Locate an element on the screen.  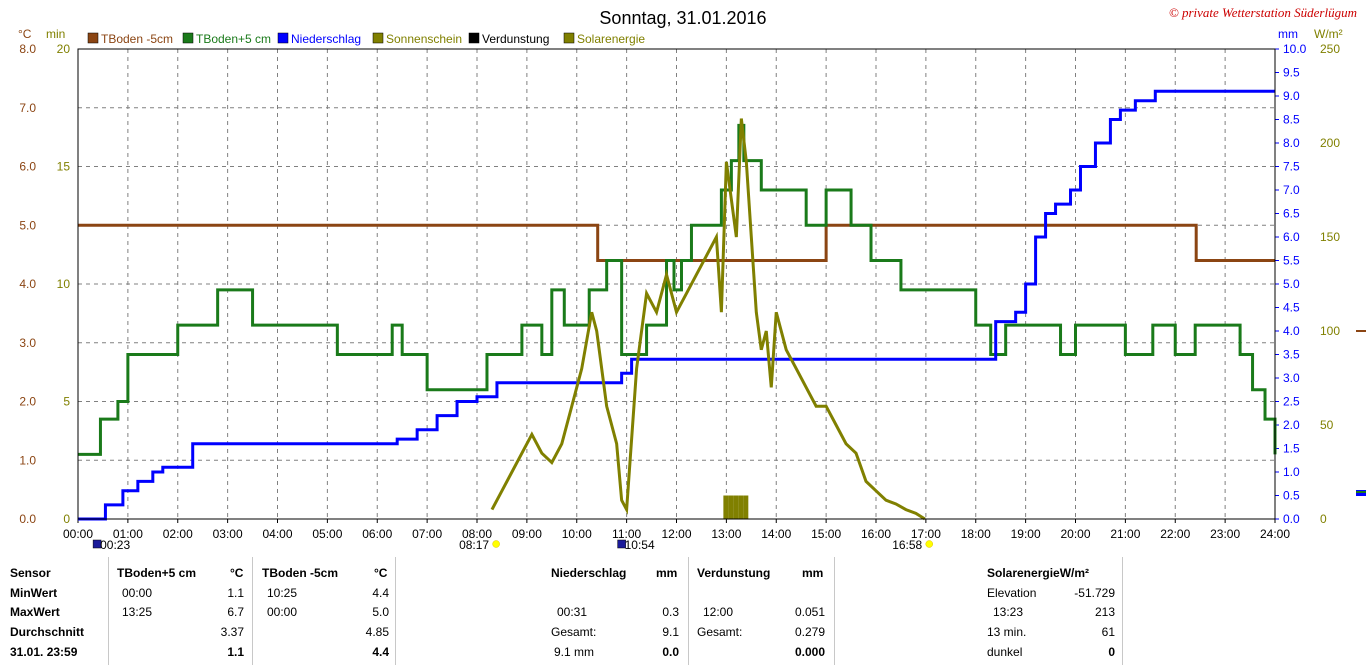
temp-tick-label: 6.0 is located at coordinates (27, 167).